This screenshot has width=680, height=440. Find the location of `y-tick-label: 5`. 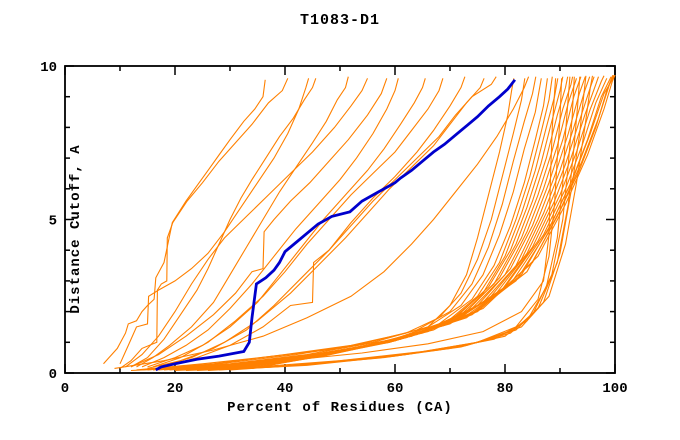

y-tick-label: 5 is located at coordinates (53, 222).